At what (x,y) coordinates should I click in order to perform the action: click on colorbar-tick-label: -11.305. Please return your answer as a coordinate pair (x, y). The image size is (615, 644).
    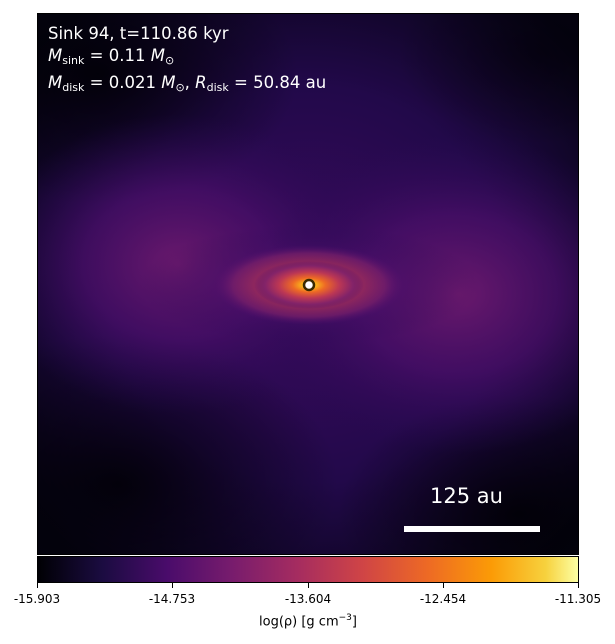
    Looking at the image, I should click on (578, 599).